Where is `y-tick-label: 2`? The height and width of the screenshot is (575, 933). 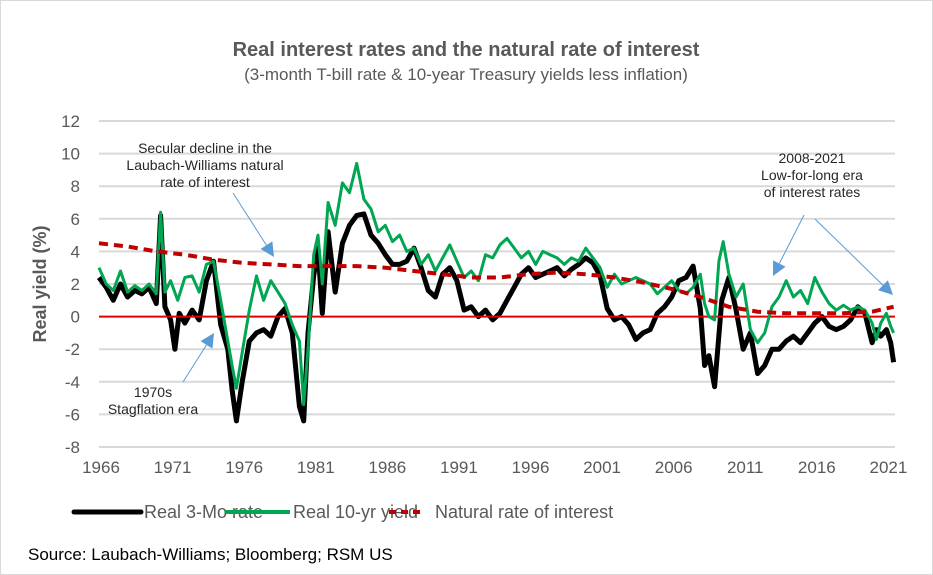
y-tick-label: 2 is located at coordinates (75, 284).